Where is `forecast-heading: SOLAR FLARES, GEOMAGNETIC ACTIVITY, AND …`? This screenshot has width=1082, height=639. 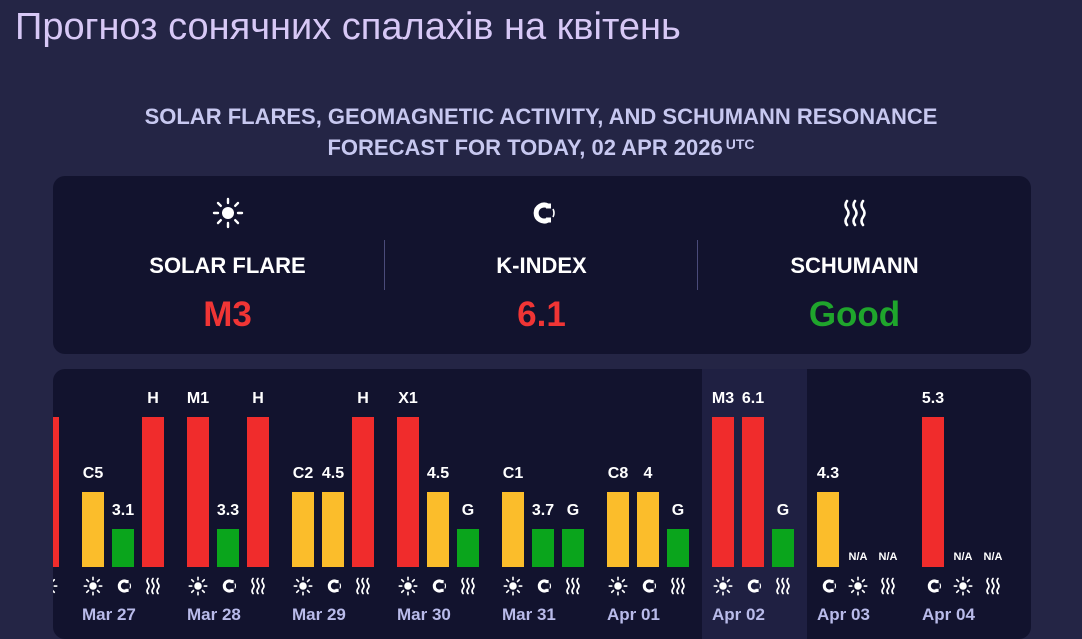 forecast-heading: SOLAR FLARES, GEOMAGNETIC ACTIVITY, AND … is located at coordinates (541, 132).